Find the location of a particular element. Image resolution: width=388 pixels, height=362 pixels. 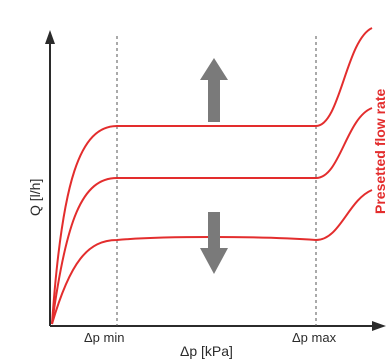

dp-max-label: Δp max is located at coordinates (314, 337).